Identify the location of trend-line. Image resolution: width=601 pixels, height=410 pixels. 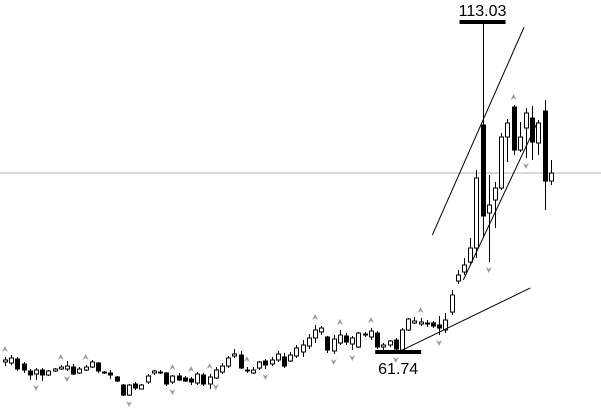
(478, 131).